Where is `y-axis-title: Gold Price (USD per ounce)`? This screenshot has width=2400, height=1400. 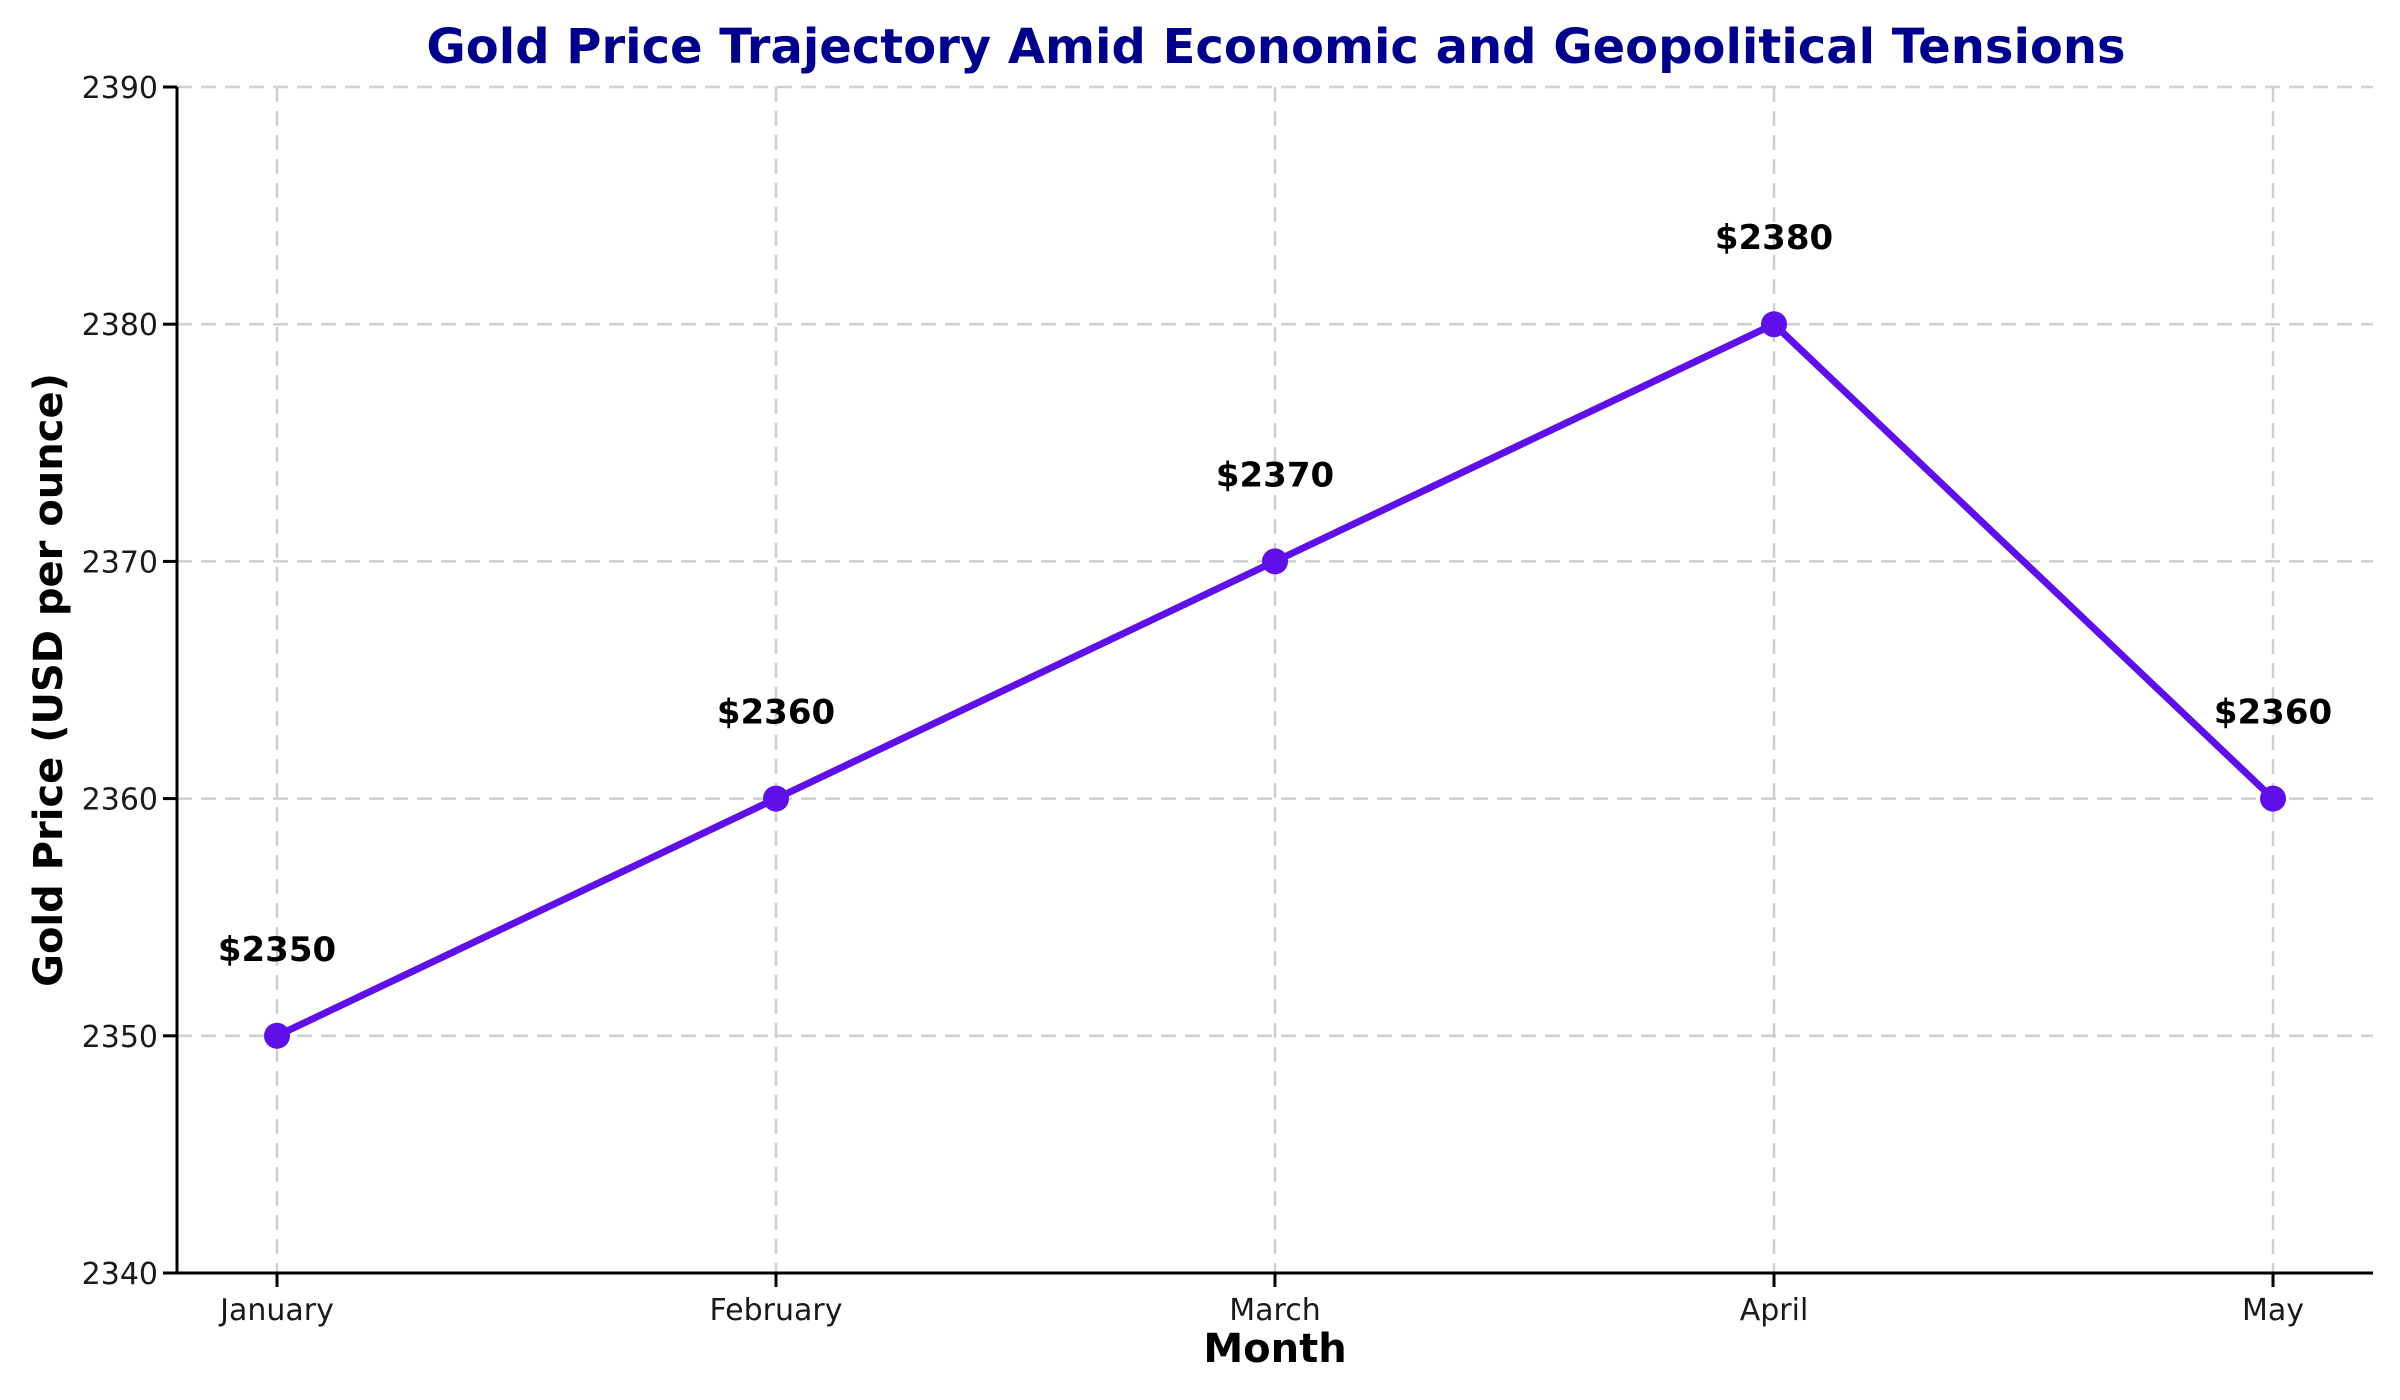 y-axis-title: Gold Price (USD per ounce) is located at coordinates (49, 680).